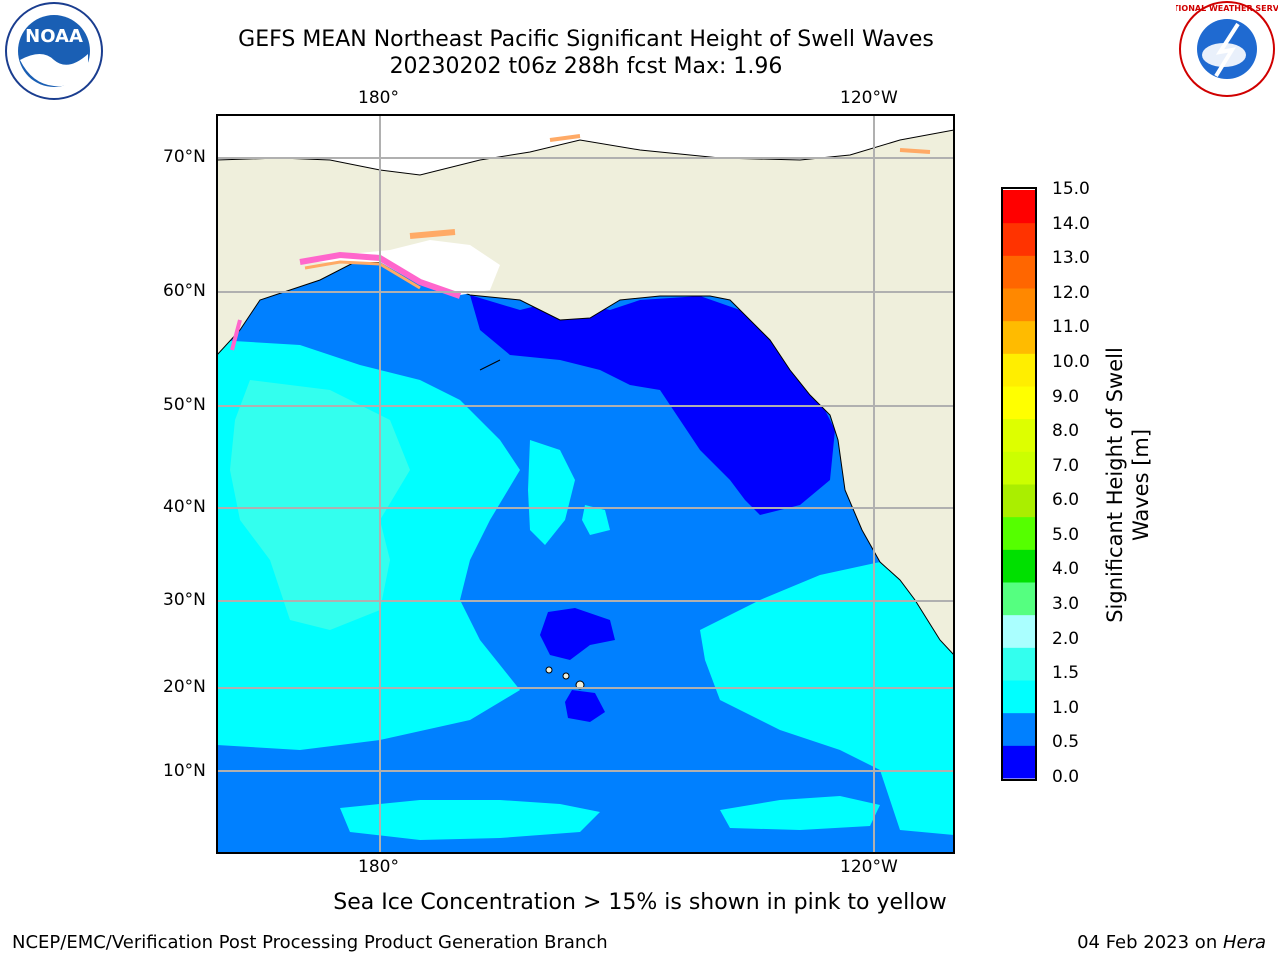  I want to click on colorbar-tick-label: 0.0, so click(1066, 777).